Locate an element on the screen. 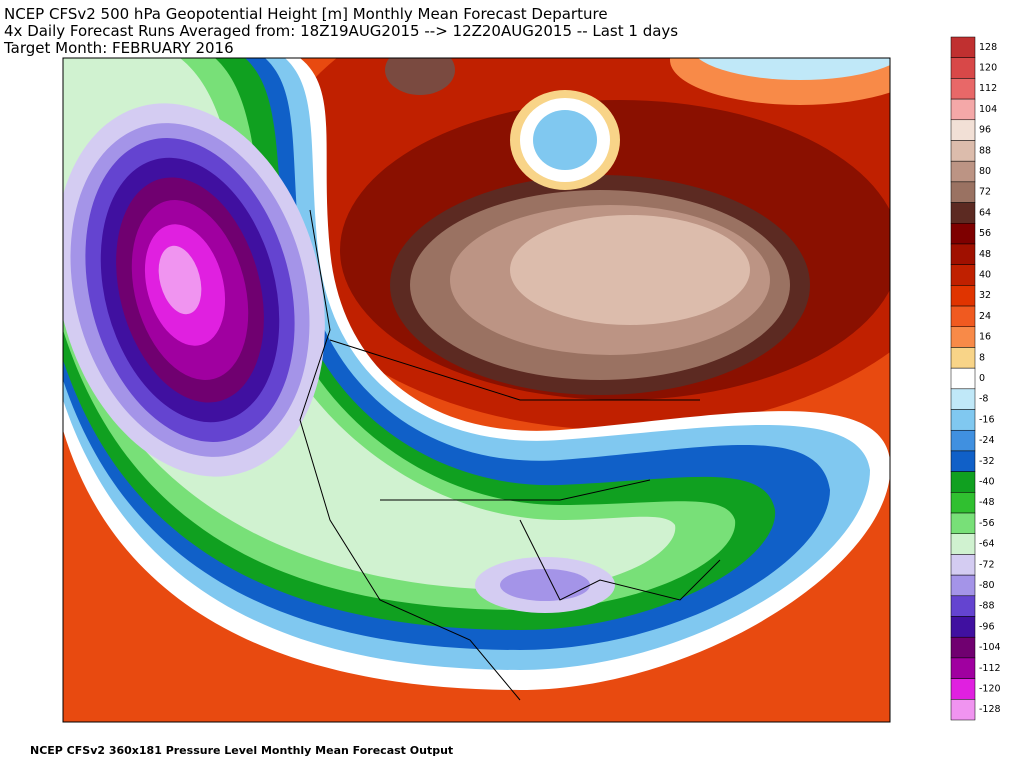 This screenshot has width=1024, height=772. colorbar-label: -40 is located at coordinates (987, 481).